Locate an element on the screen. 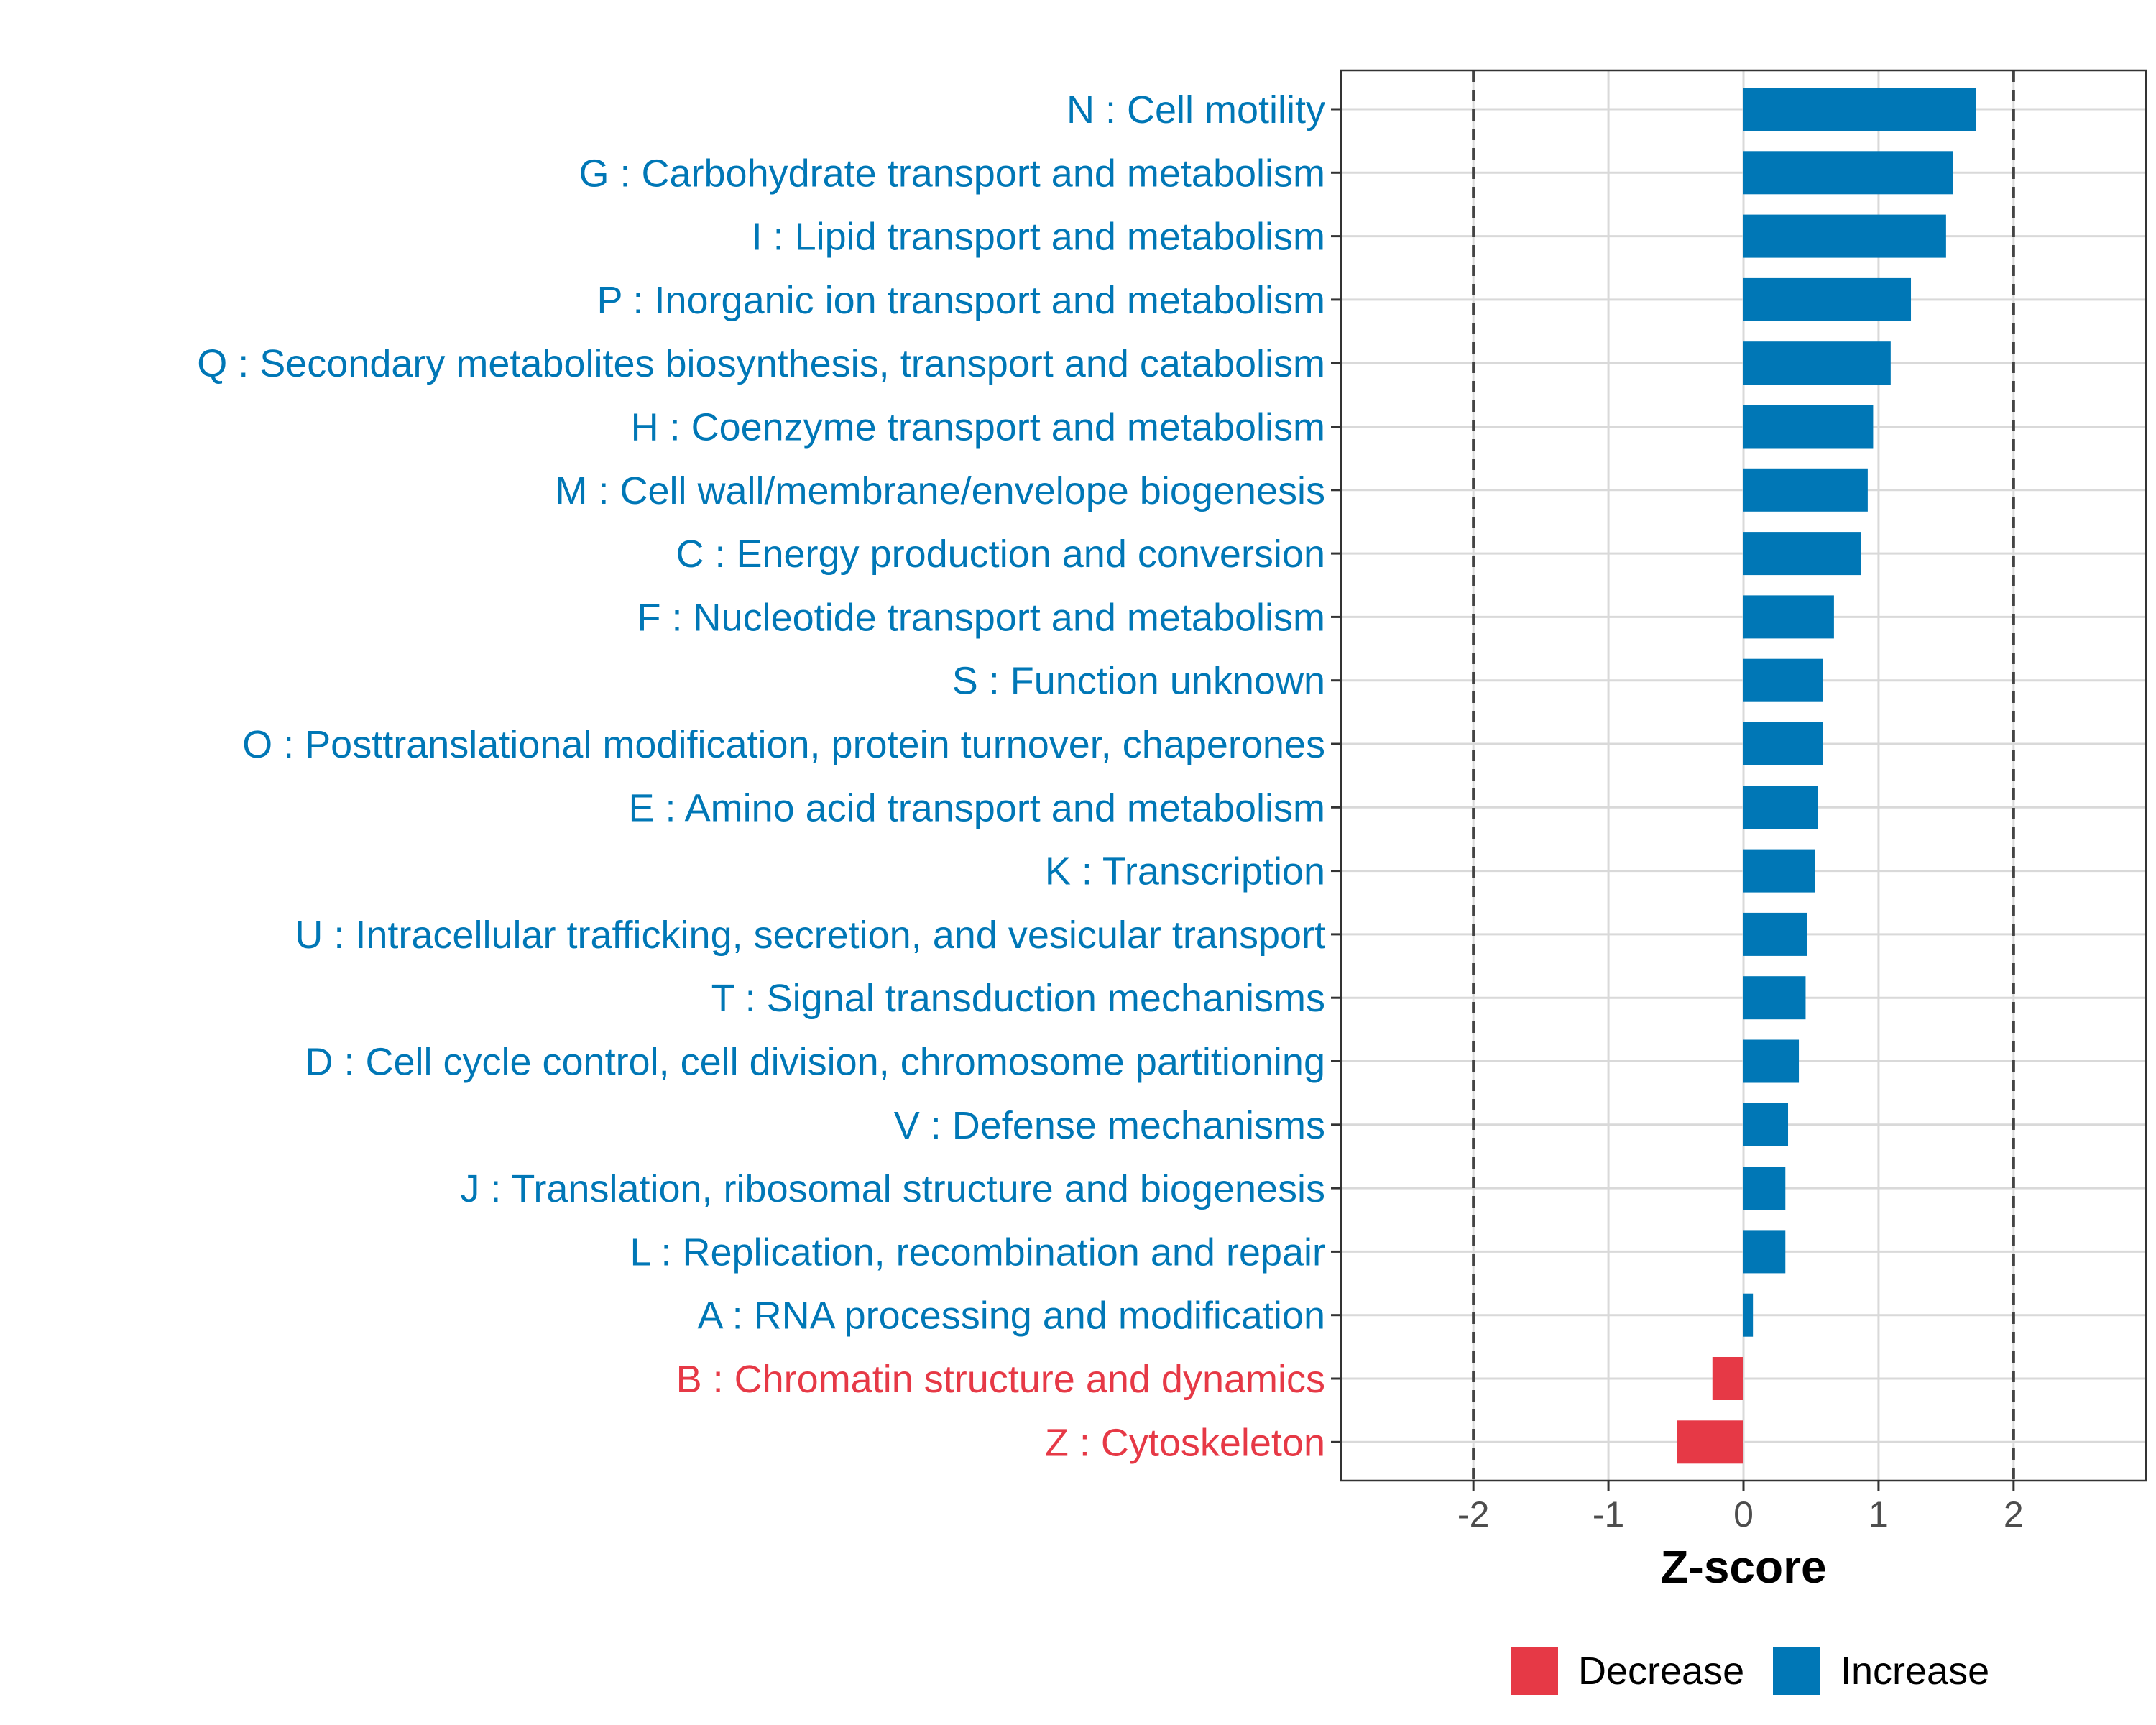  category-label: H : Coenzyme transport and metabolism is located at coordinates (978, 427).